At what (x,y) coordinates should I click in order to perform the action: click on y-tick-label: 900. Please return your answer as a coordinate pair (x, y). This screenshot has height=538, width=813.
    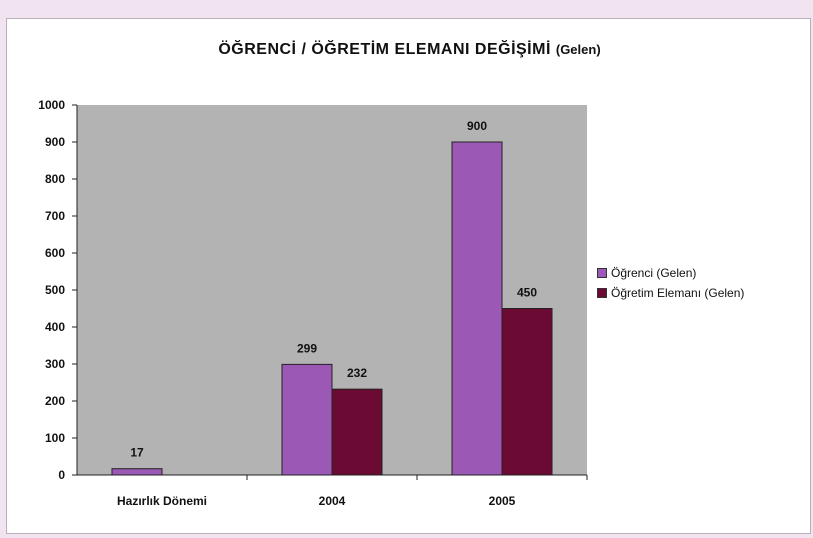
    Looking at the image, I should click on (55, 142).